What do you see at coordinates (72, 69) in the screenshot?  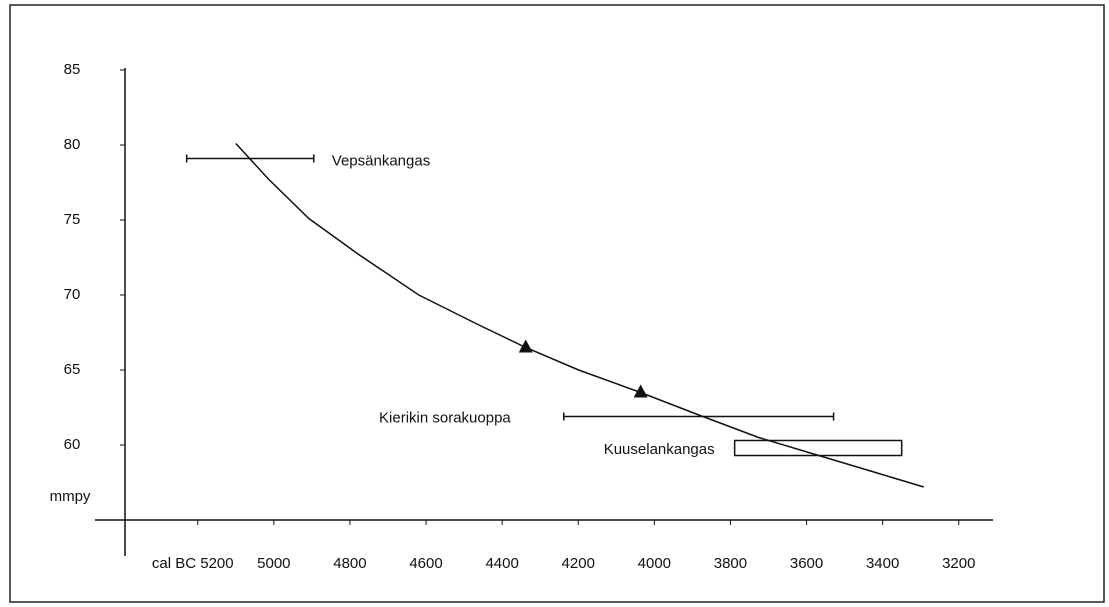 I see `y-tick-label: 85` at bounding box center [72, 69].